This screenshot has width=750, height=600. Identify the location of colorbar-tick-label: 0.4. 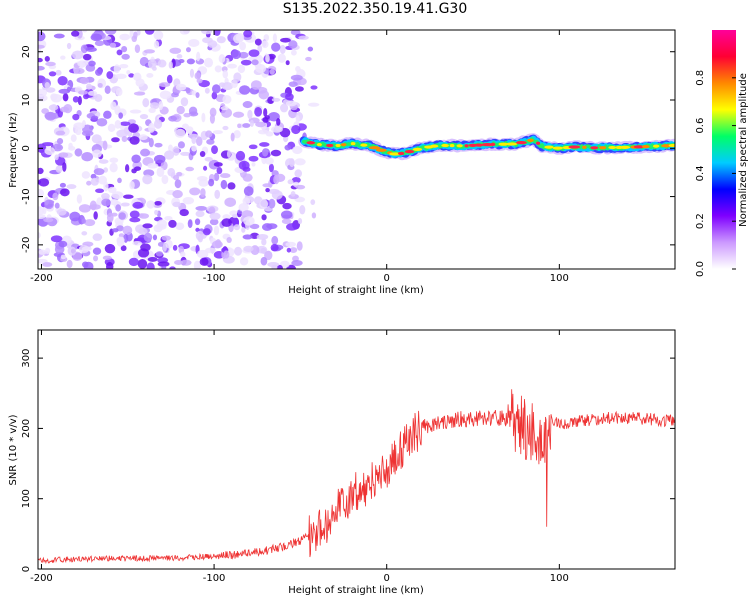
(700, 173).